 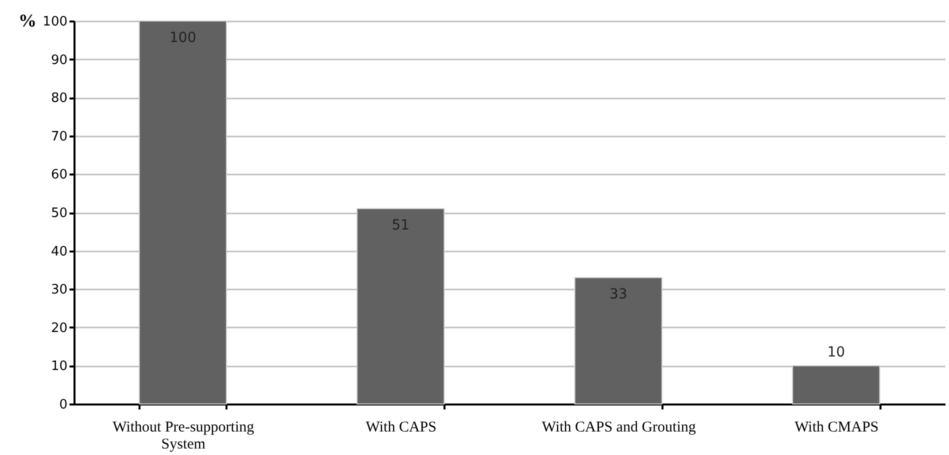 What do you see at coordinates (59, 252) in the screenshot?
I see `y-tick-label: 40` at bounding box center [59, 252].